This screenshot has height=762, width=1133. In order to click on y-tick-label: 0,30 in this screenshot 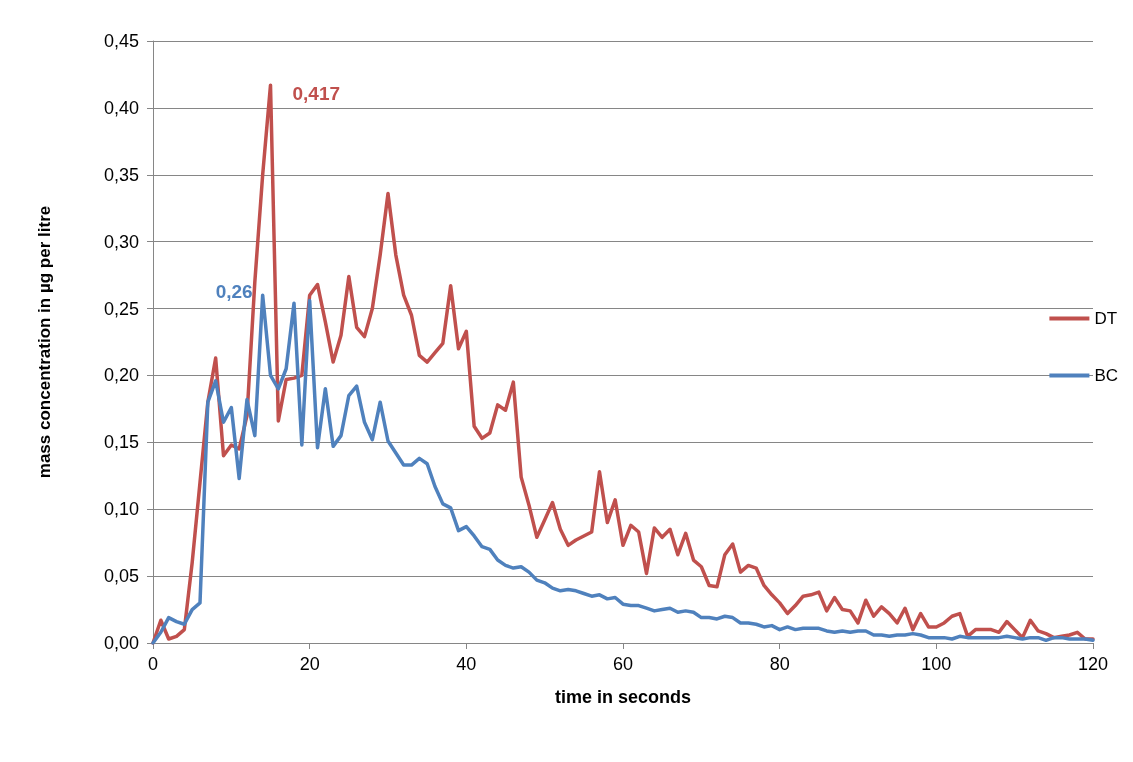, I will do `click(121, 241)`.